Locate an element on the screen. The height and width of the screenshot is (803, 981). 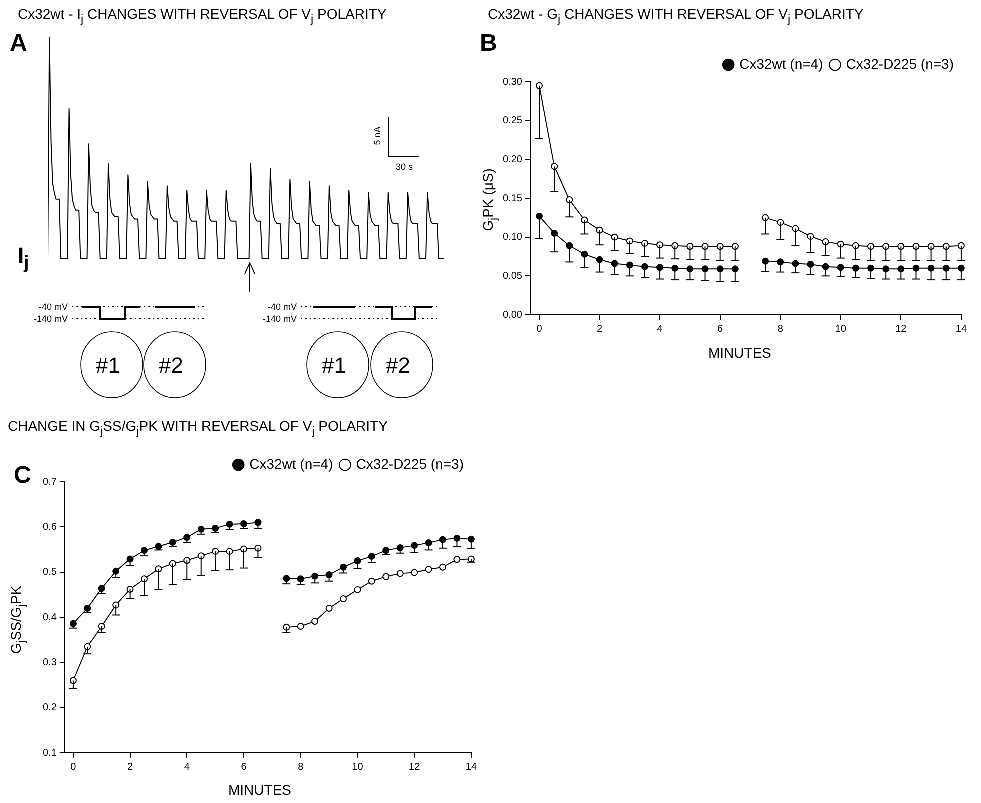
annotation: 5 nA is located at coordinates (377, 136).